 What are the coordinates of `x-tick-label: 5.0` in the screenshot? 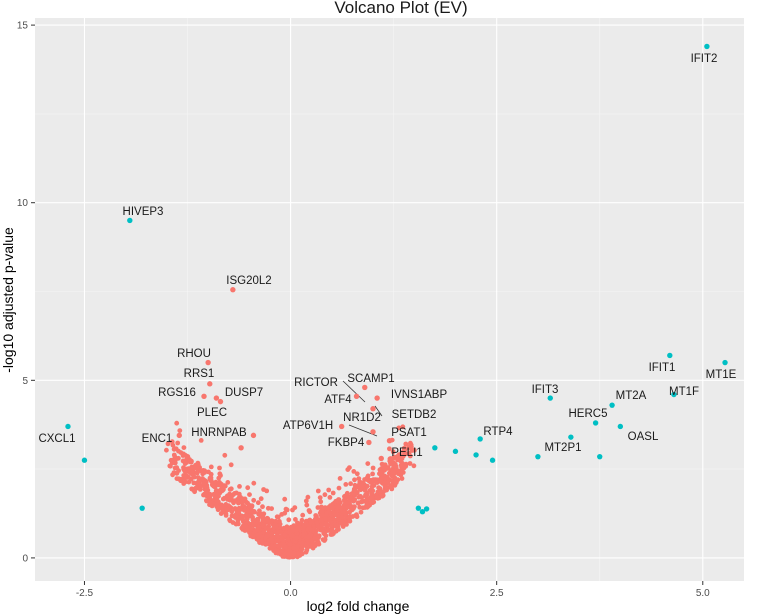 It's located at (703, 593).